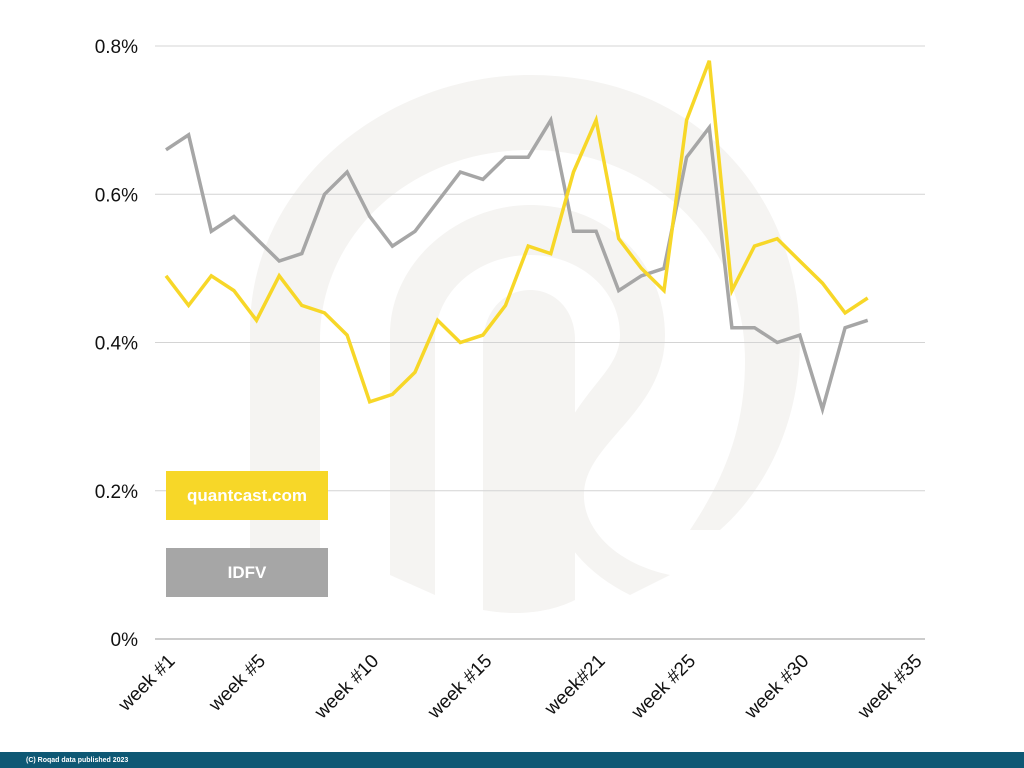 The image size is (1024, 768). I want to click on x-tick-label: week #35, so click(889, 687).